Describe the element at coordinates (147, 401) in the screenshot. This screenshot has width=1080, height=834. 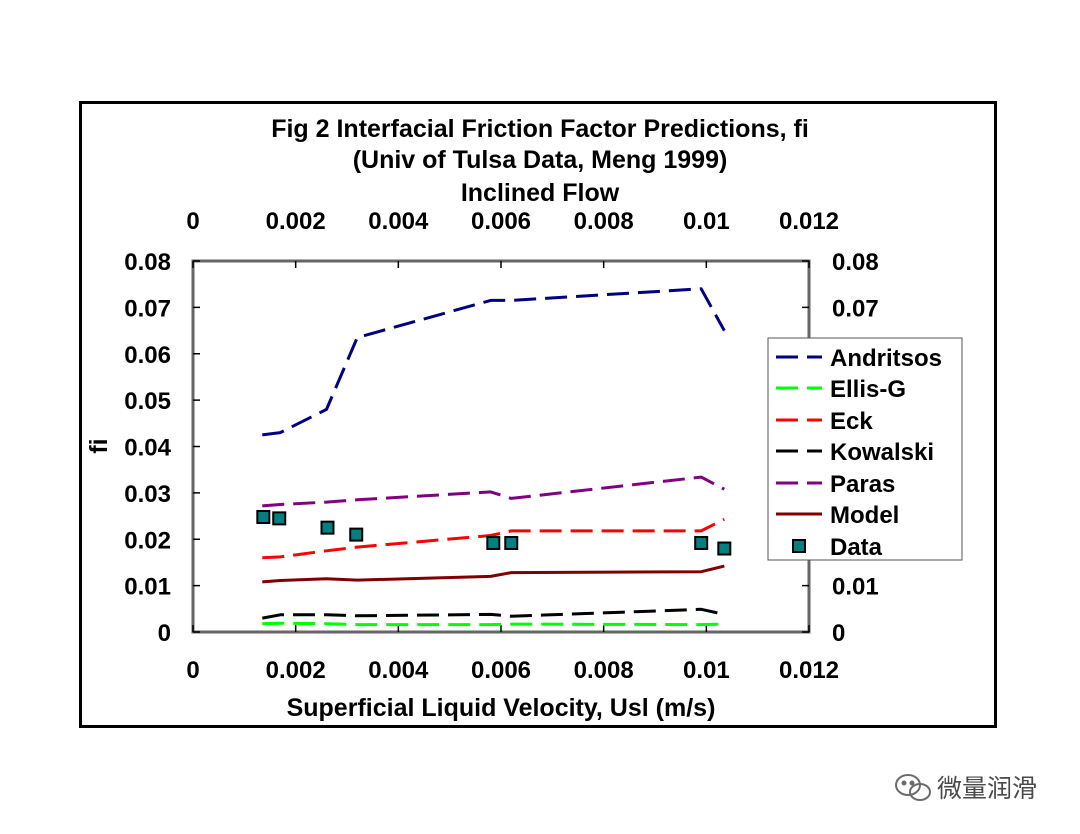
I see `y-tick-label: 0.05` at that location.